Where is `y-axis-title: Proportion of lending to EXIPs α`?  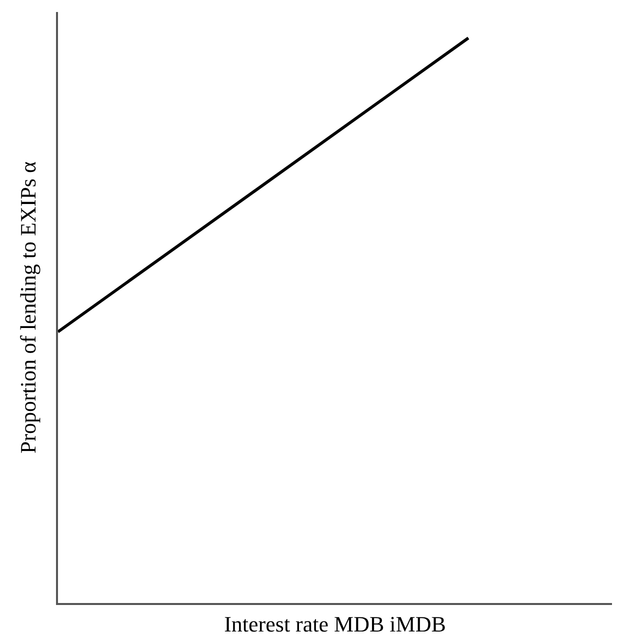 y-axis-title: Proportion of lending to EXIPs α is located at coordinates (28, 307).